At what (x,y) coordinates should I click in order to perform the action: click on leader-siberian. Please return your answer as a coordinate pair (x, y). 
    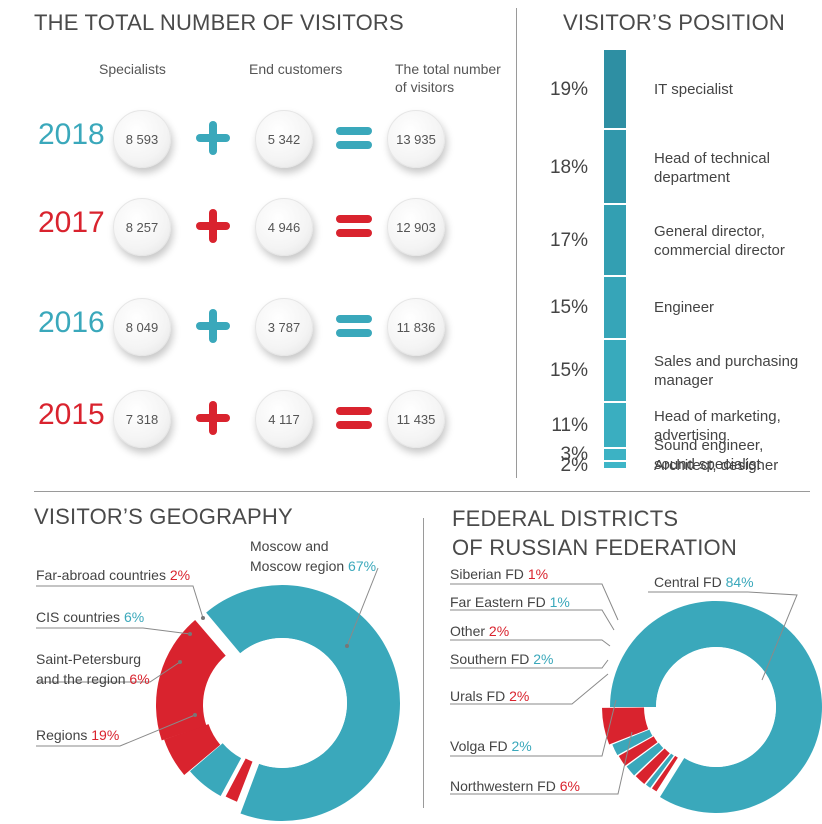
    Looking at the image, I should click on (534, 602).